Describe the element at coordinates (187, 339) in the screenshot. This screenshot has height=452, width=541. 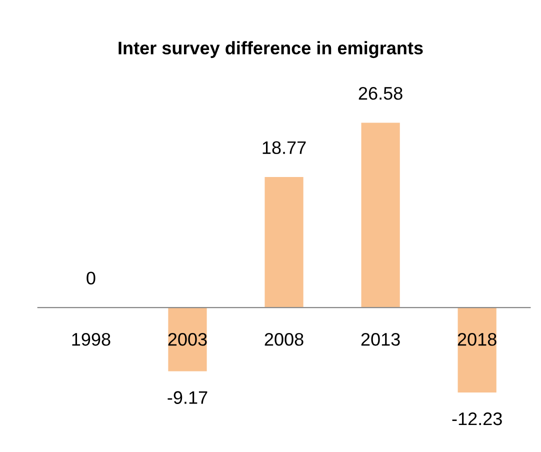
I see `x-tick-label: 2003` at that location.